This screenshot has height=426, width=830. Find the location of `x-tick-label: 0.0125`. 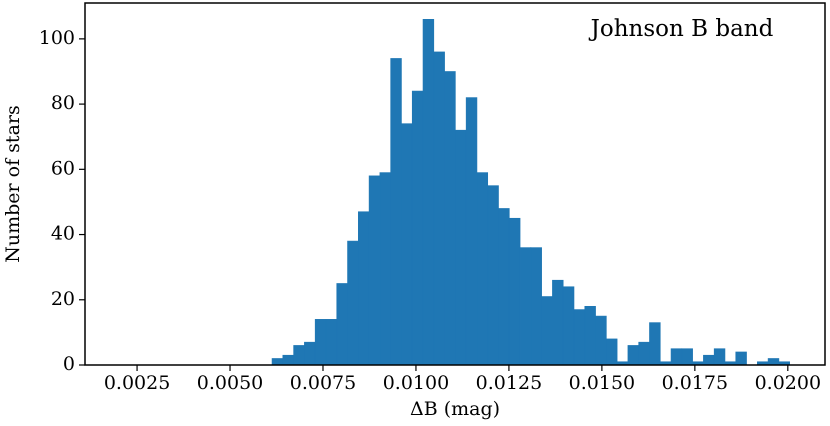

x-tick-label: 0.0125 is located at coordinates (509, 383).